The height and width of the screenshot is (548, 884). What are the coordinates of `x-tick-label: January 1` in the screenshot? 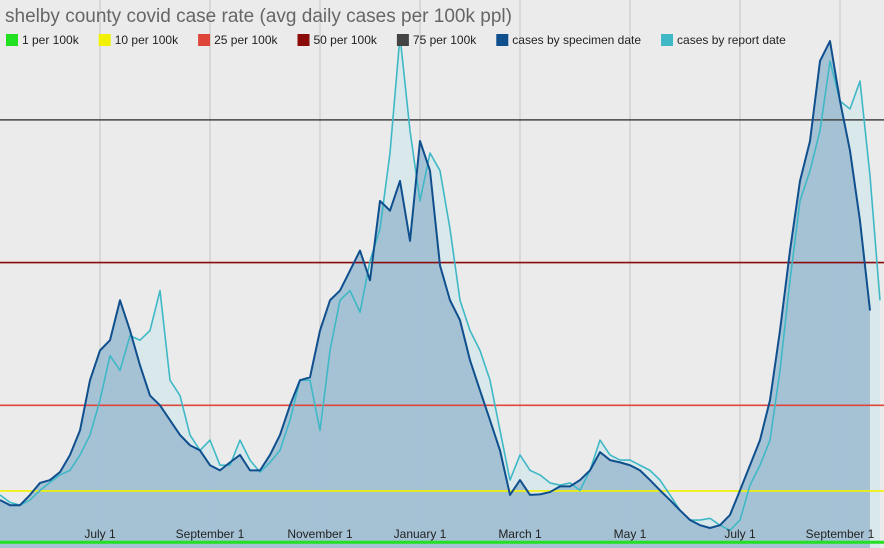 It's located at (420, 534).